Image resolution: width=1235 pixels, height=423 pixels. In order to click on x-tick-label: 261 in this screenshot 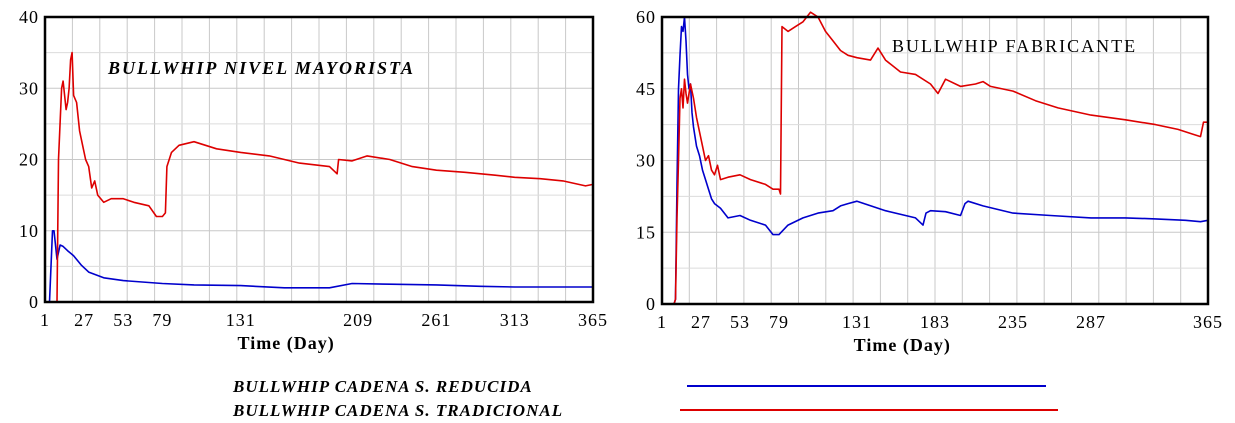, I will do `click(436, 320)`.